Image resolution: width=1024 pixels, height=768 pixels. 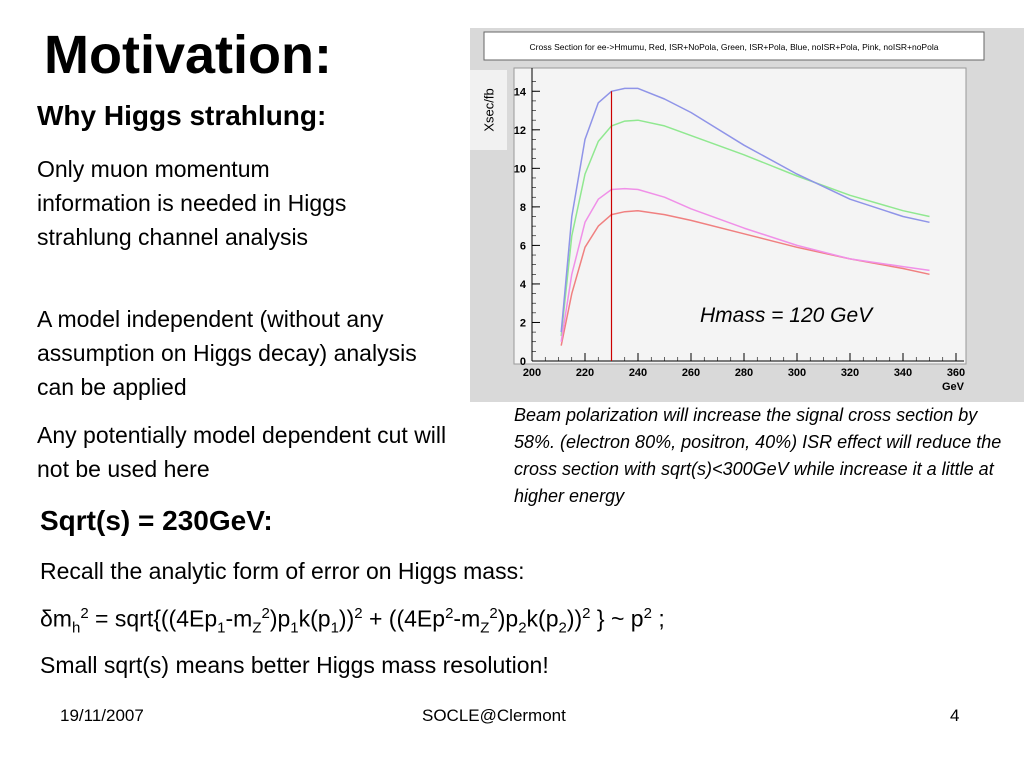 I want to click on x-tick-label: 320, so click(x=850, y=373).